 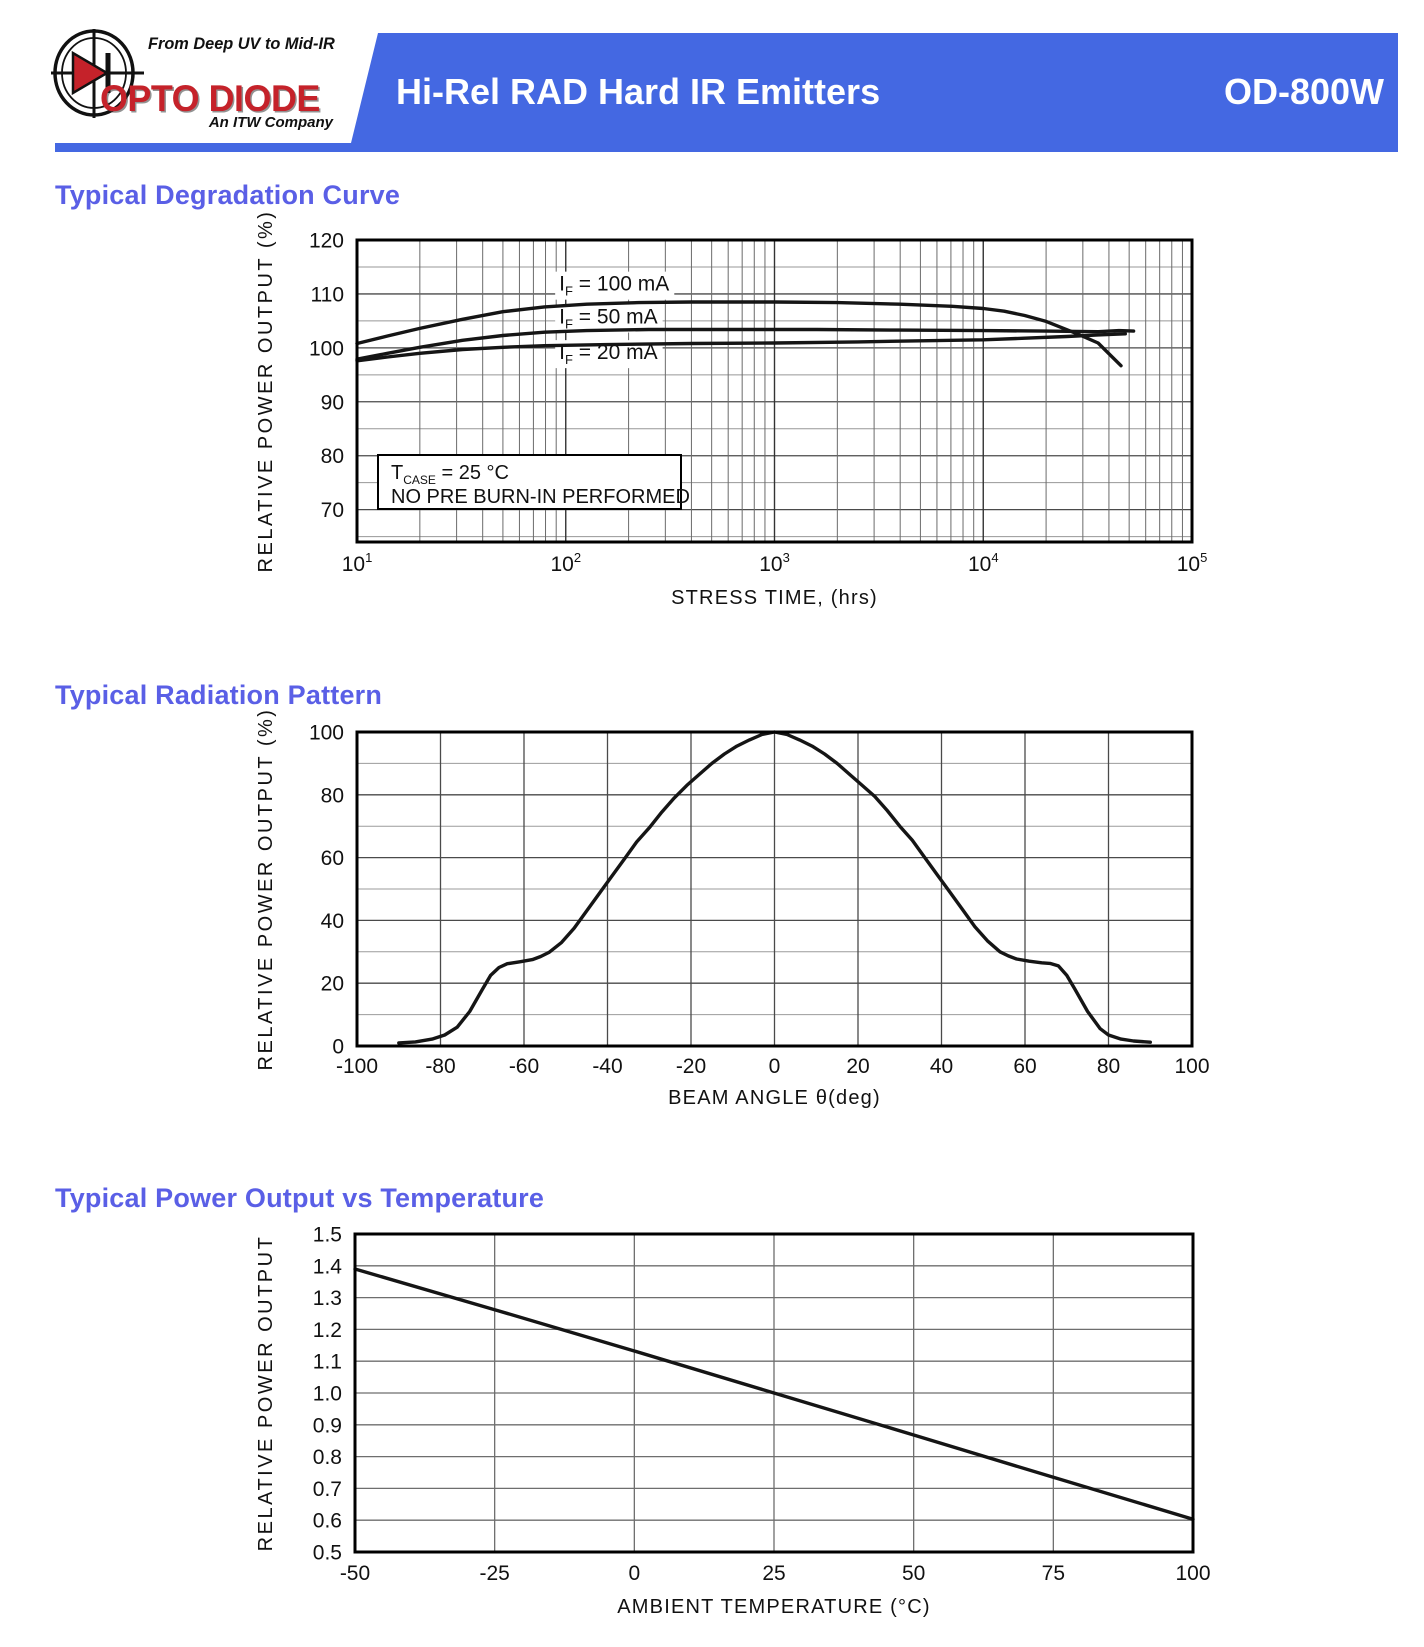 What do you see at coordinates (774, 1098) in the screenshot?
I see `svg-text: BEAM ANGLE θ(deg)` at bounding box center [774, 1098].